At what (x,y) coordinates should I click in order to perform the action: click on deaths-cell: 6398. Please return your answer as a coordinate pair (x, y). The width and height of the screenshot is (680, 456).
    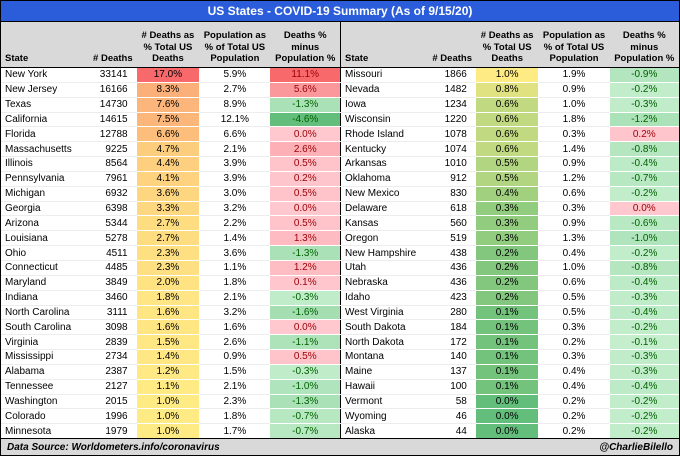
    Looking at the image, I should click on (113, 209).